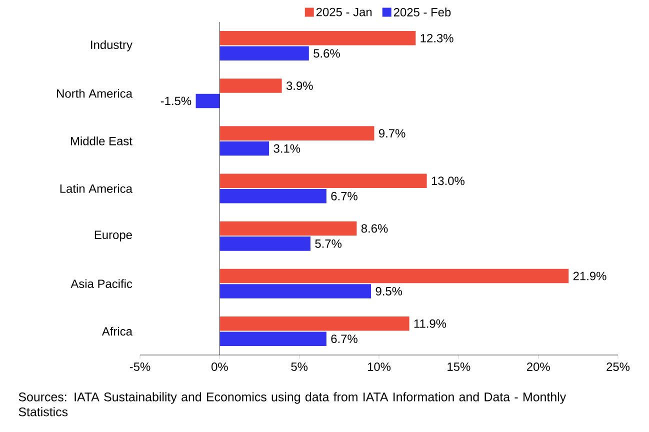 The height and width of the screenshot is (432, 649). I want to click on x-tick-label: -5%, so click(140, 366).